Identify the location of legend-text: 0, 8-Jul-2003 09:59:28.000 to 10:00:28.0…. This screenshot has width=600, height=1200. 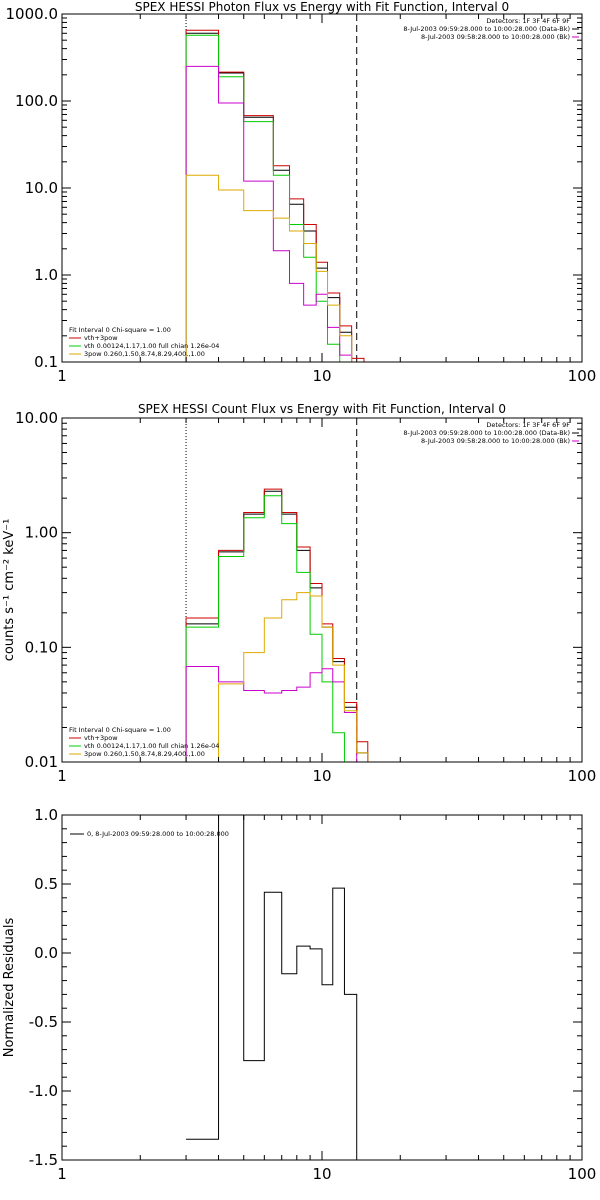
(158, 834).